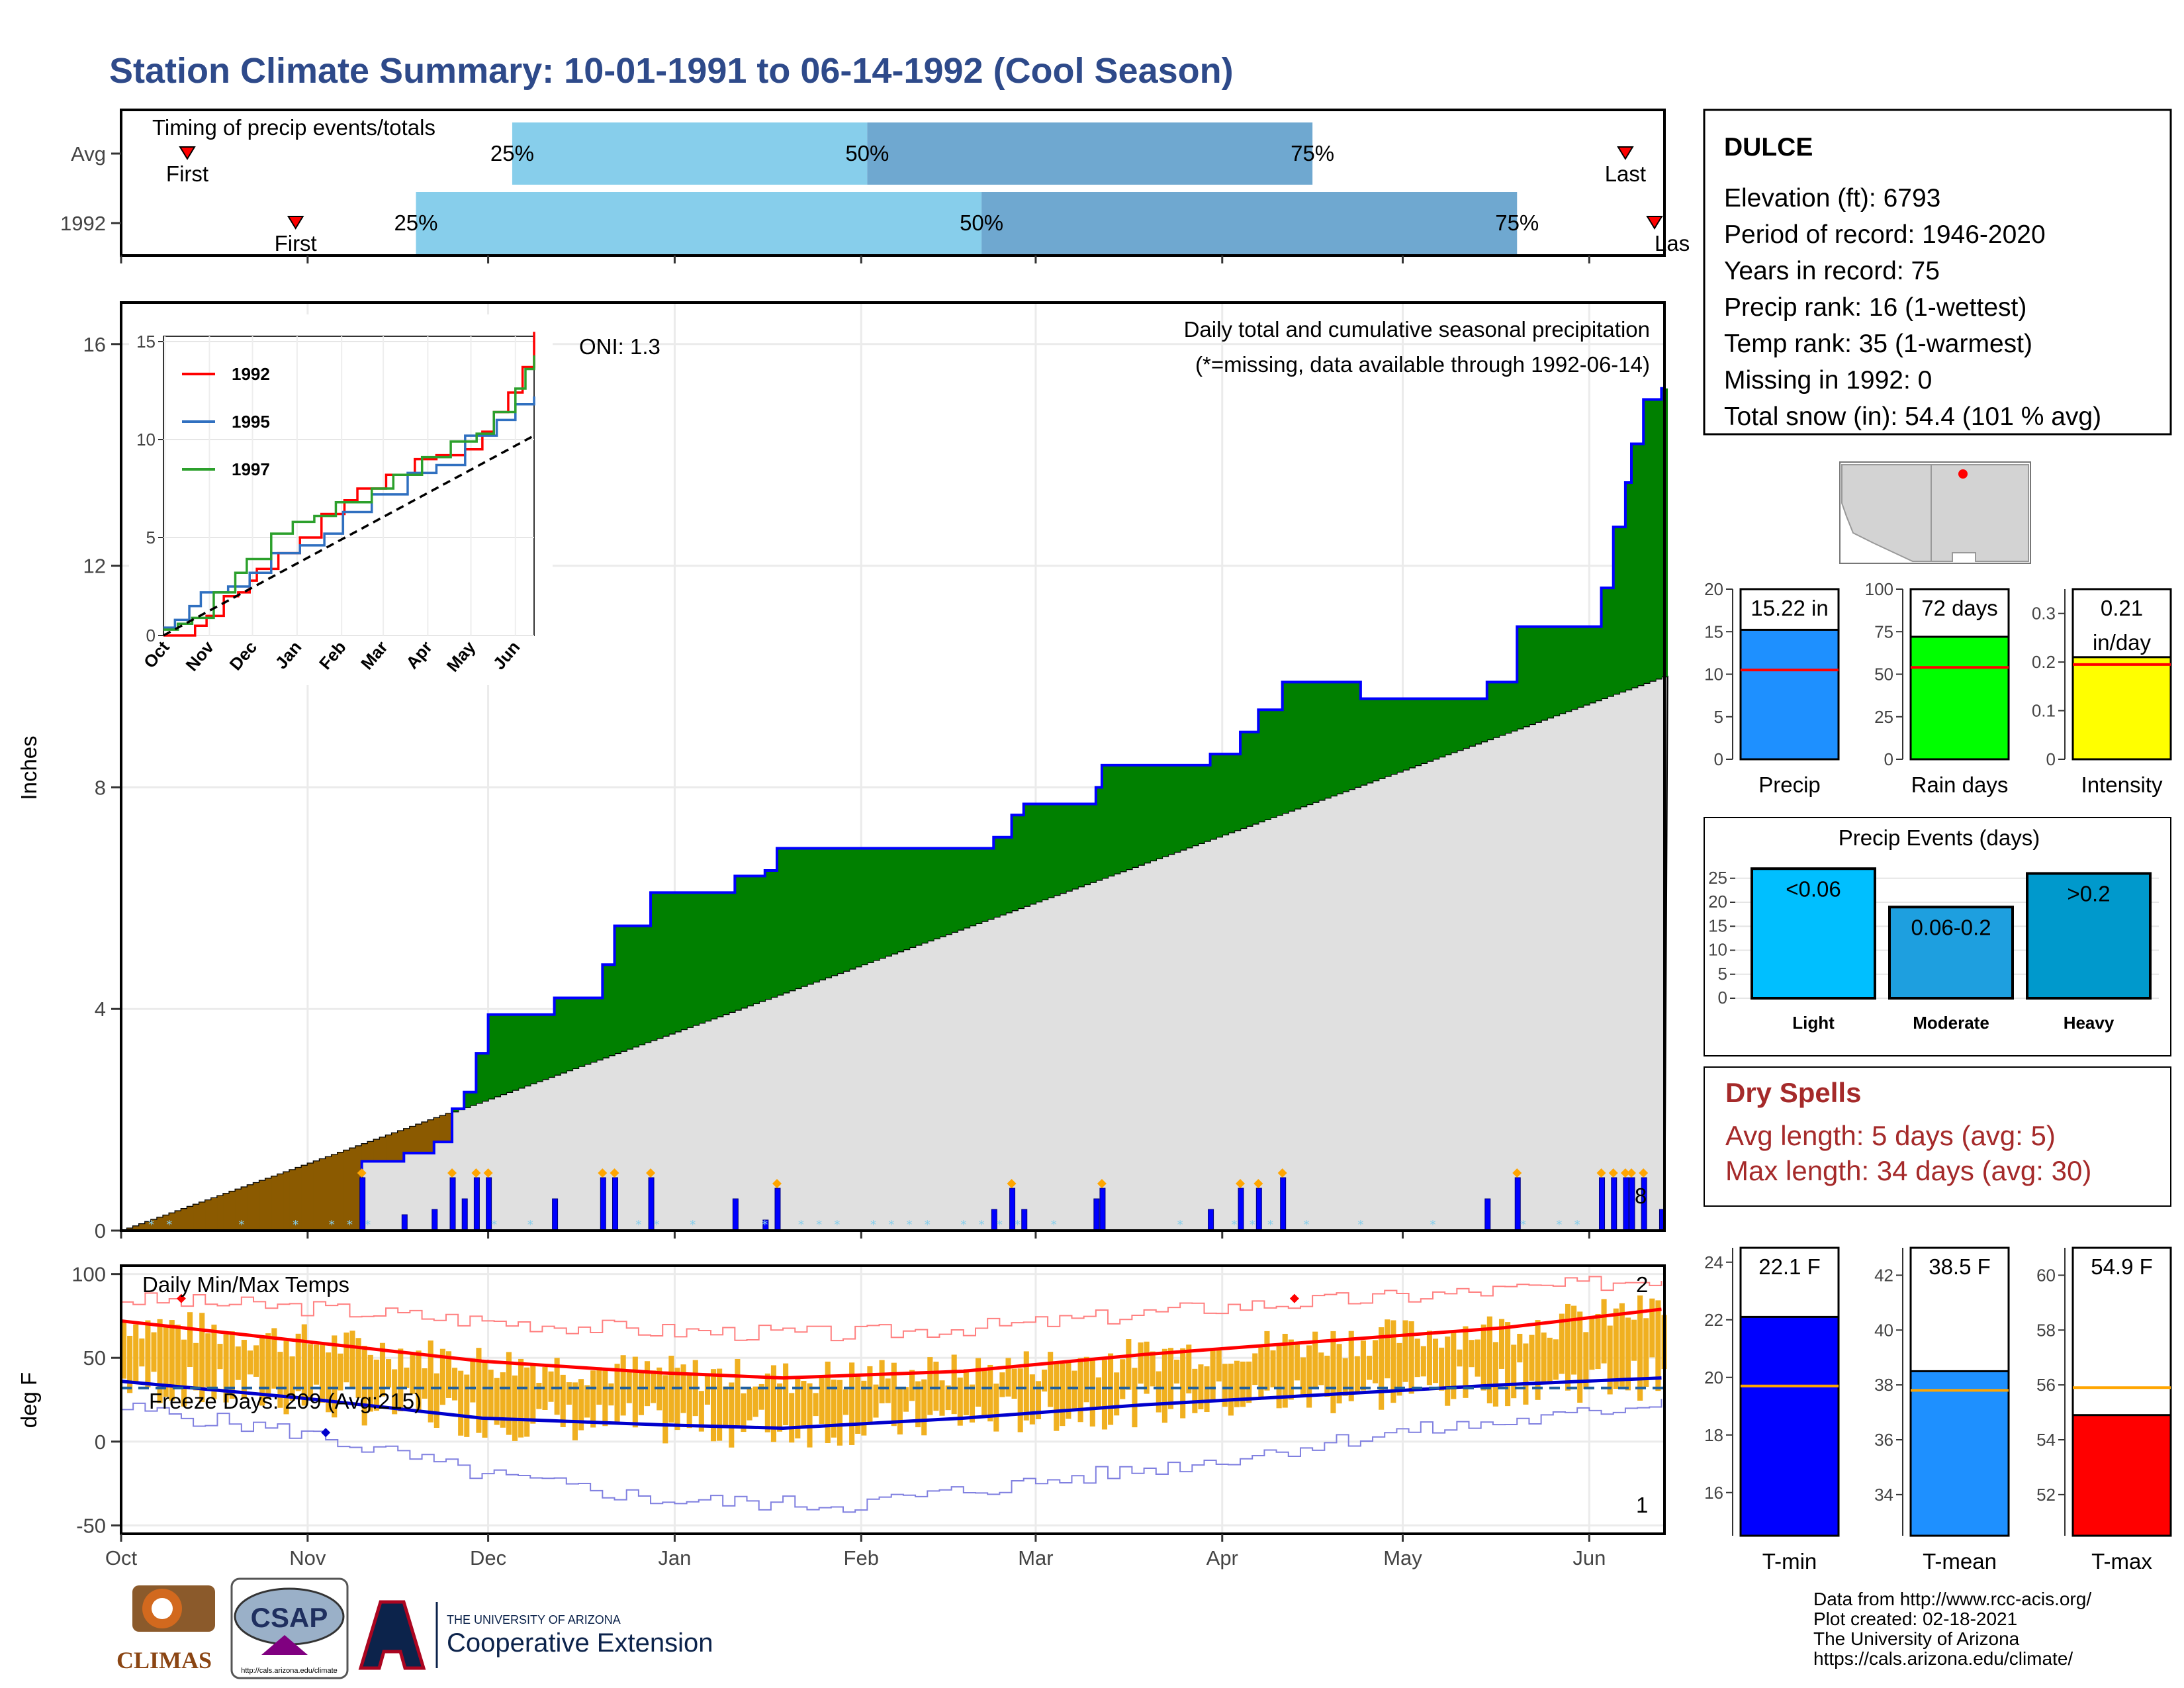  Describe the element at coordinates (1915, 1619) in the screenshot. I see `credit-plot-created: Plot created: 02-18-2021` at that location.